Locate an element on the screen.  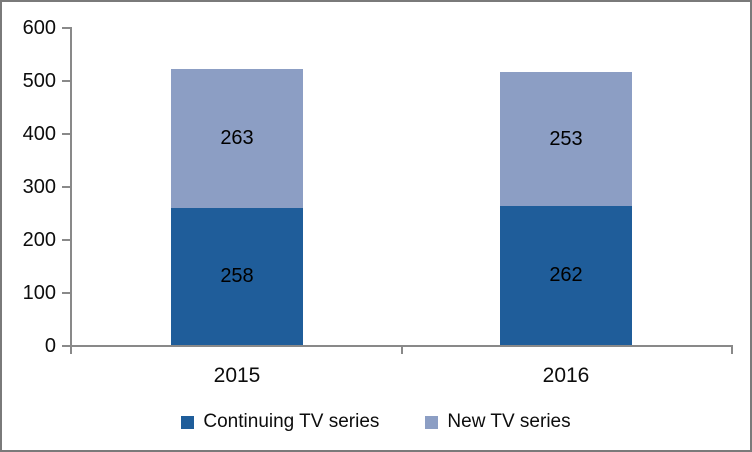
bar-segment: 258 is located at coordinates (237, 276).